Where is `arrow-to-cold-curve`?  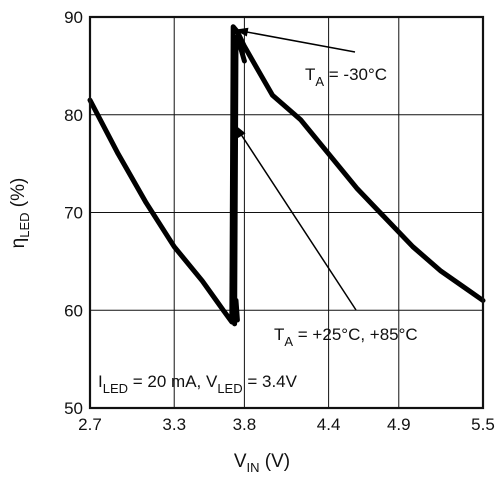
arrow-to-cold-curve is located at coordinates (295, 40).